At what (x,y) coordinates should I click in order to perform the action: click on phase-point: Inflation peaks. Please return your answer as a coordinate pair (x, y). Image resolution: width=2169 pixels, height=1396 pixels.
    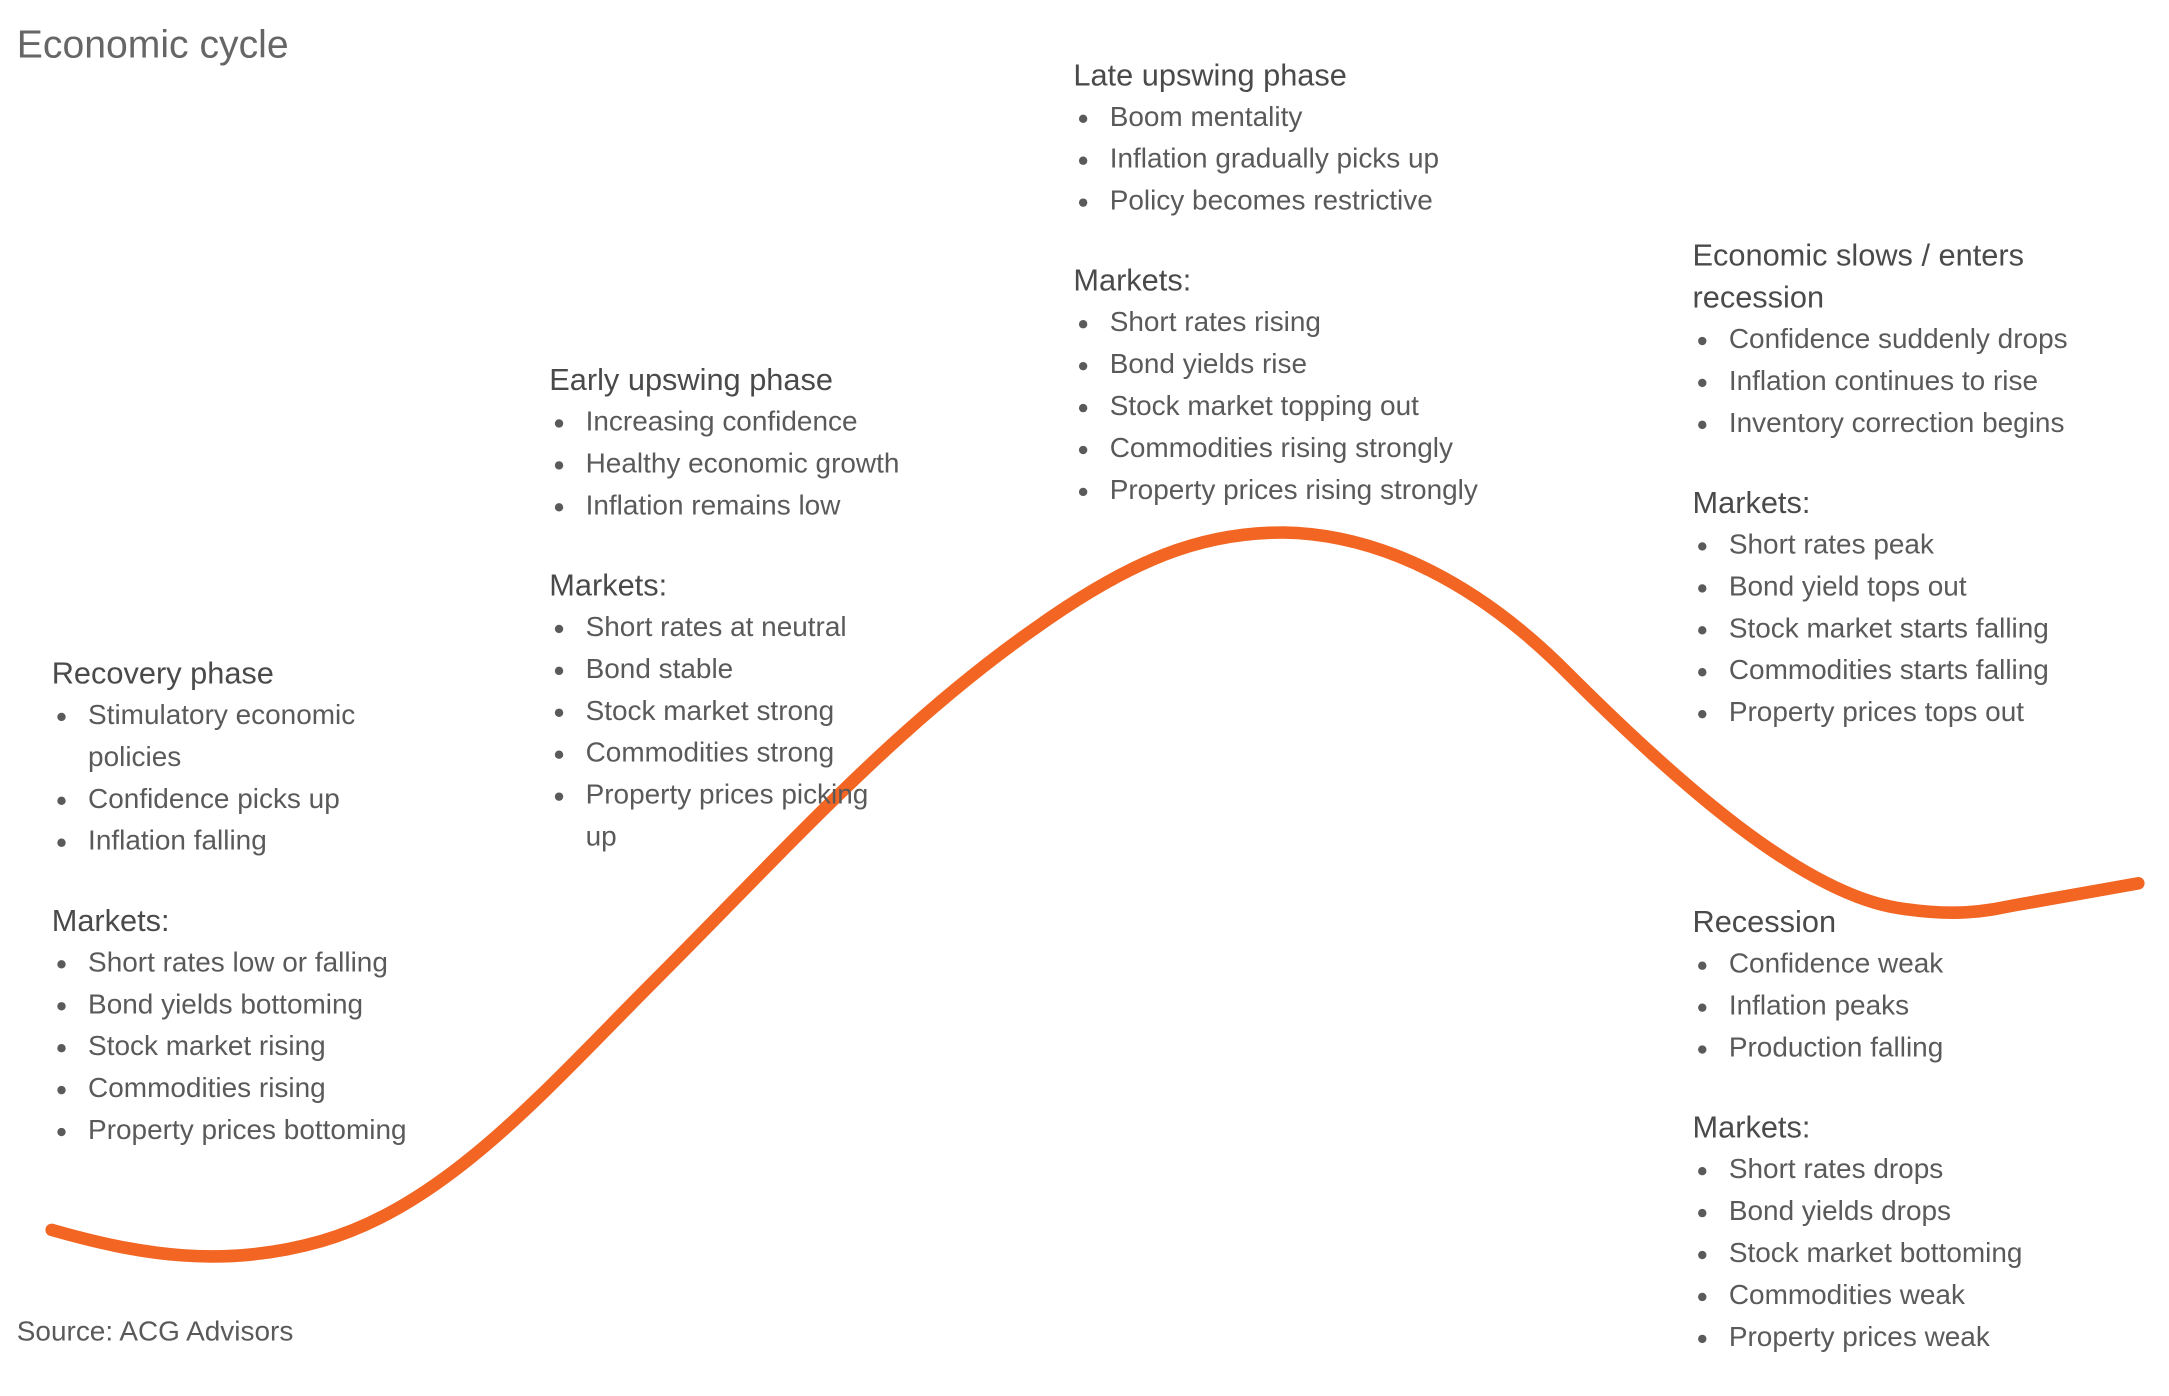
    Looking at the image, I should click on (1894, 1006).